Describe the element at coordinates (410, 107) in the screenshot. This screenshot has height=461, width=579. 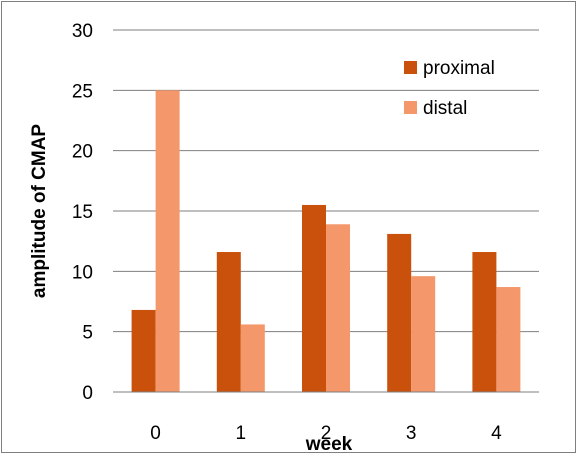
I see `legend-swatch-distal` at that location.